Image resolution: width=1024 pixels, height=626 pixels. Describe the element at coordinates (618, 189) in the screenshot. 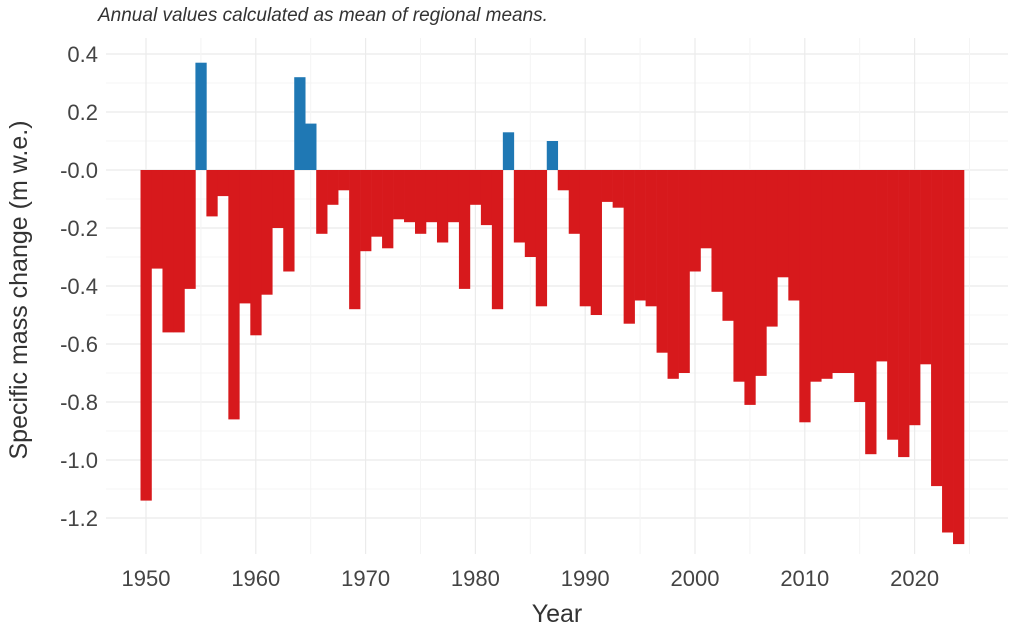

I see `bar-1993` at that location.